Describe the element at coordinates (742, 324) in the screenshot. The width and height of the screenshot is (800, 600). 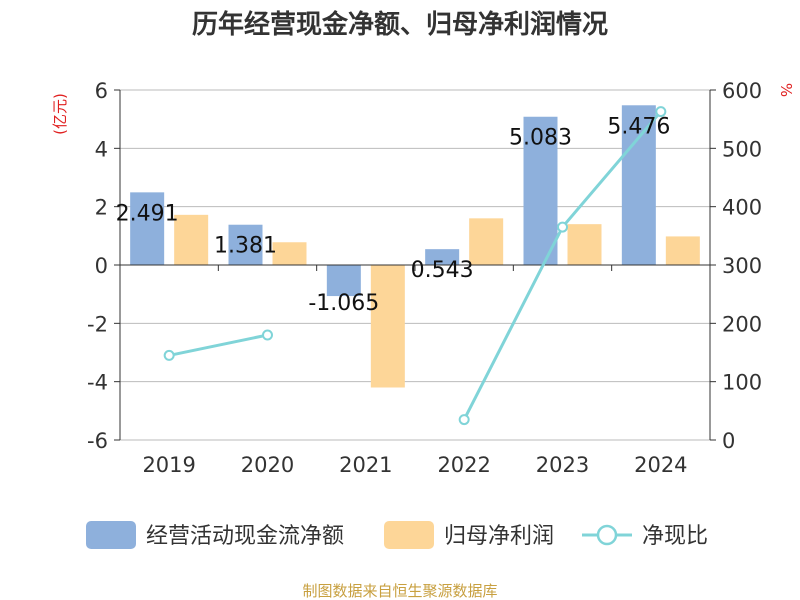
I see `y-right-tick-label: 200` at that location.